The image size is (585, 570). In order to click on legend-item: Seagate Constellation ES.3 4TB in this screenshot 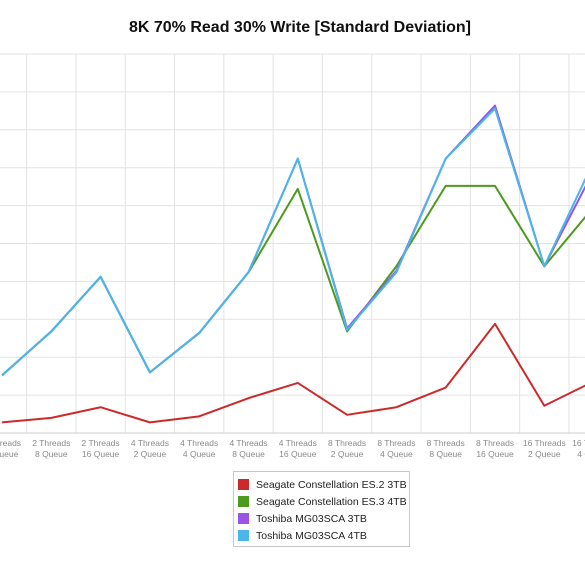, I will do `click(323, 501)`.